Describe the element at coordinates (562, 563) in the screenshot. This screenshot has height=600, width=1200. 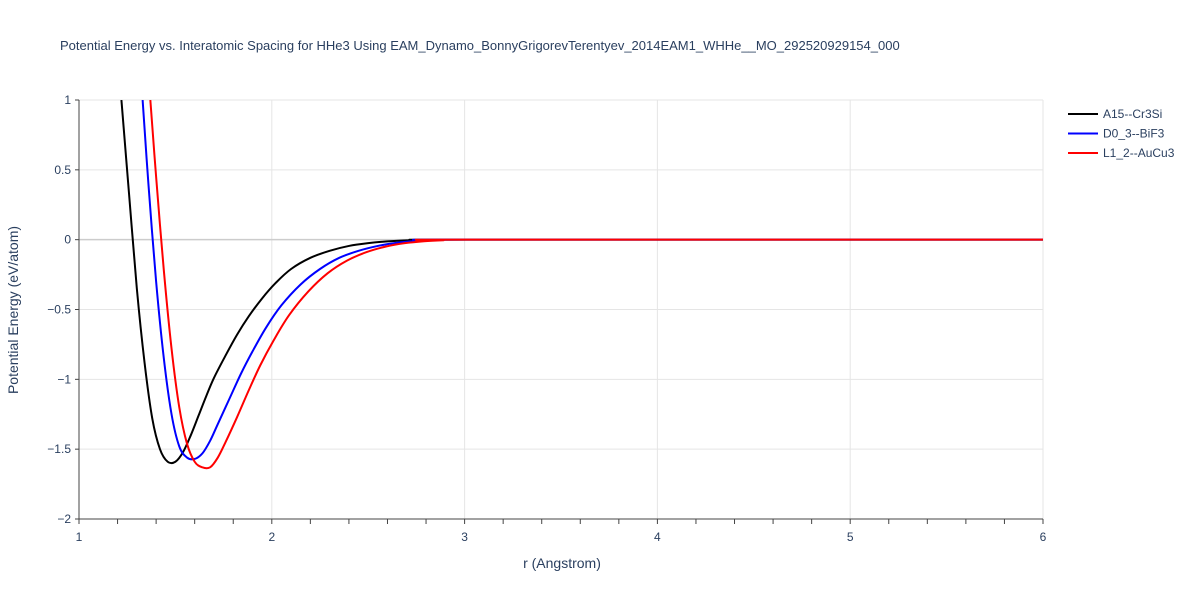
I see `x-axis-title: r (Angstrom)` at that location.